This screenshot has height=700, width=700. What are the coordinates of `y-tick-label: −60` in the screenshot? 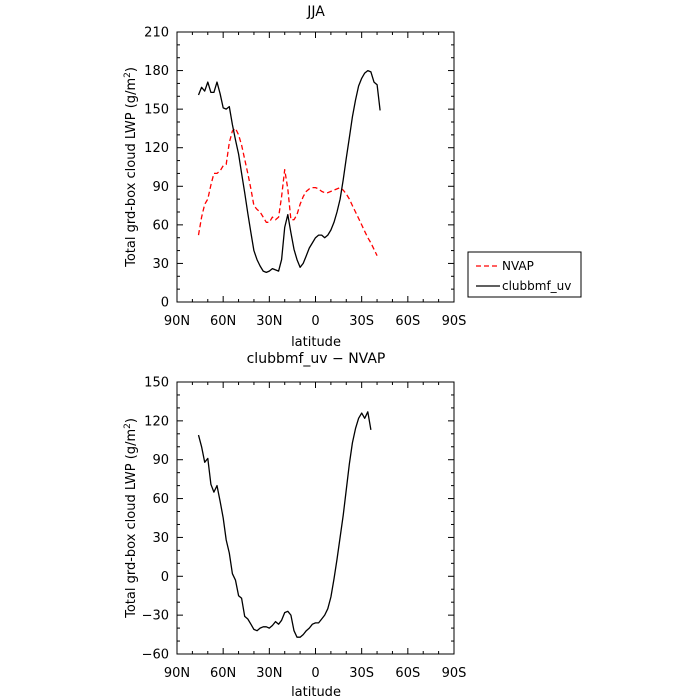 It's located at (155, 655).